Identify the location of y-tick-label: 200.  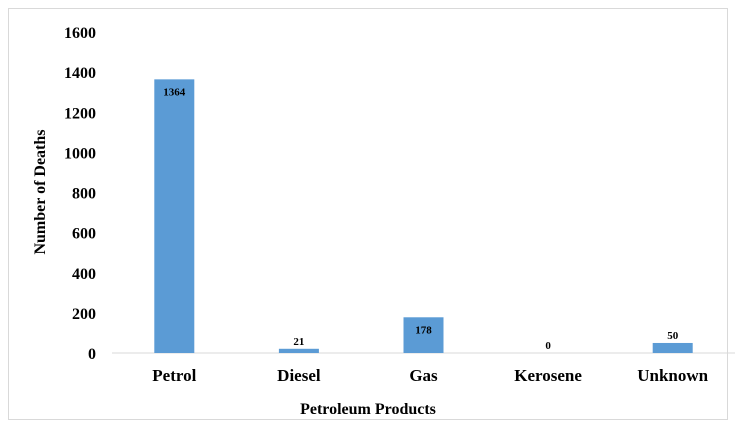
(84, 314).